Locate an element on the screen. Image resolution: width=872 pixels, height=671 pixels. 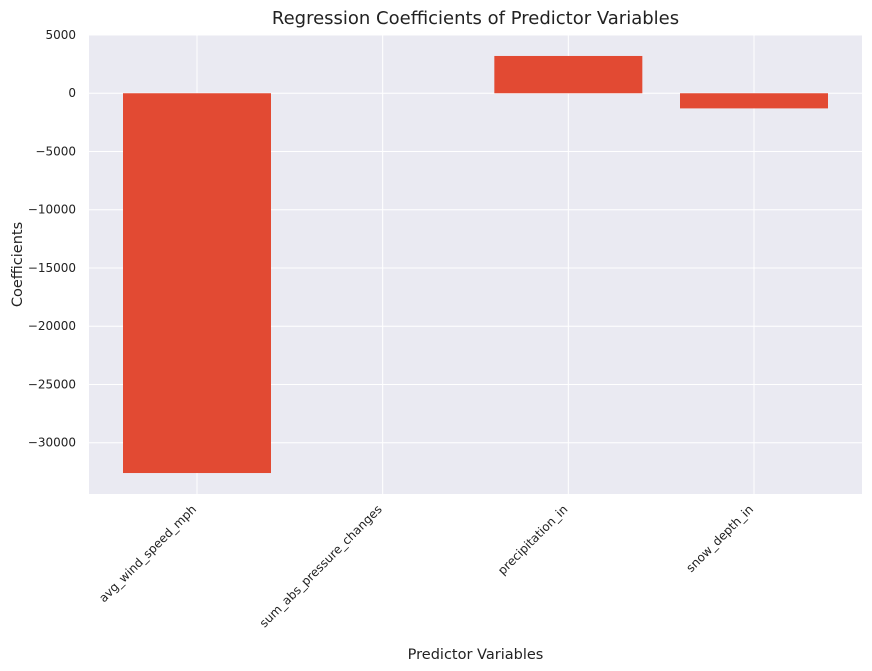
y-tick-label: 5000 is located at coordinates (60, 35).